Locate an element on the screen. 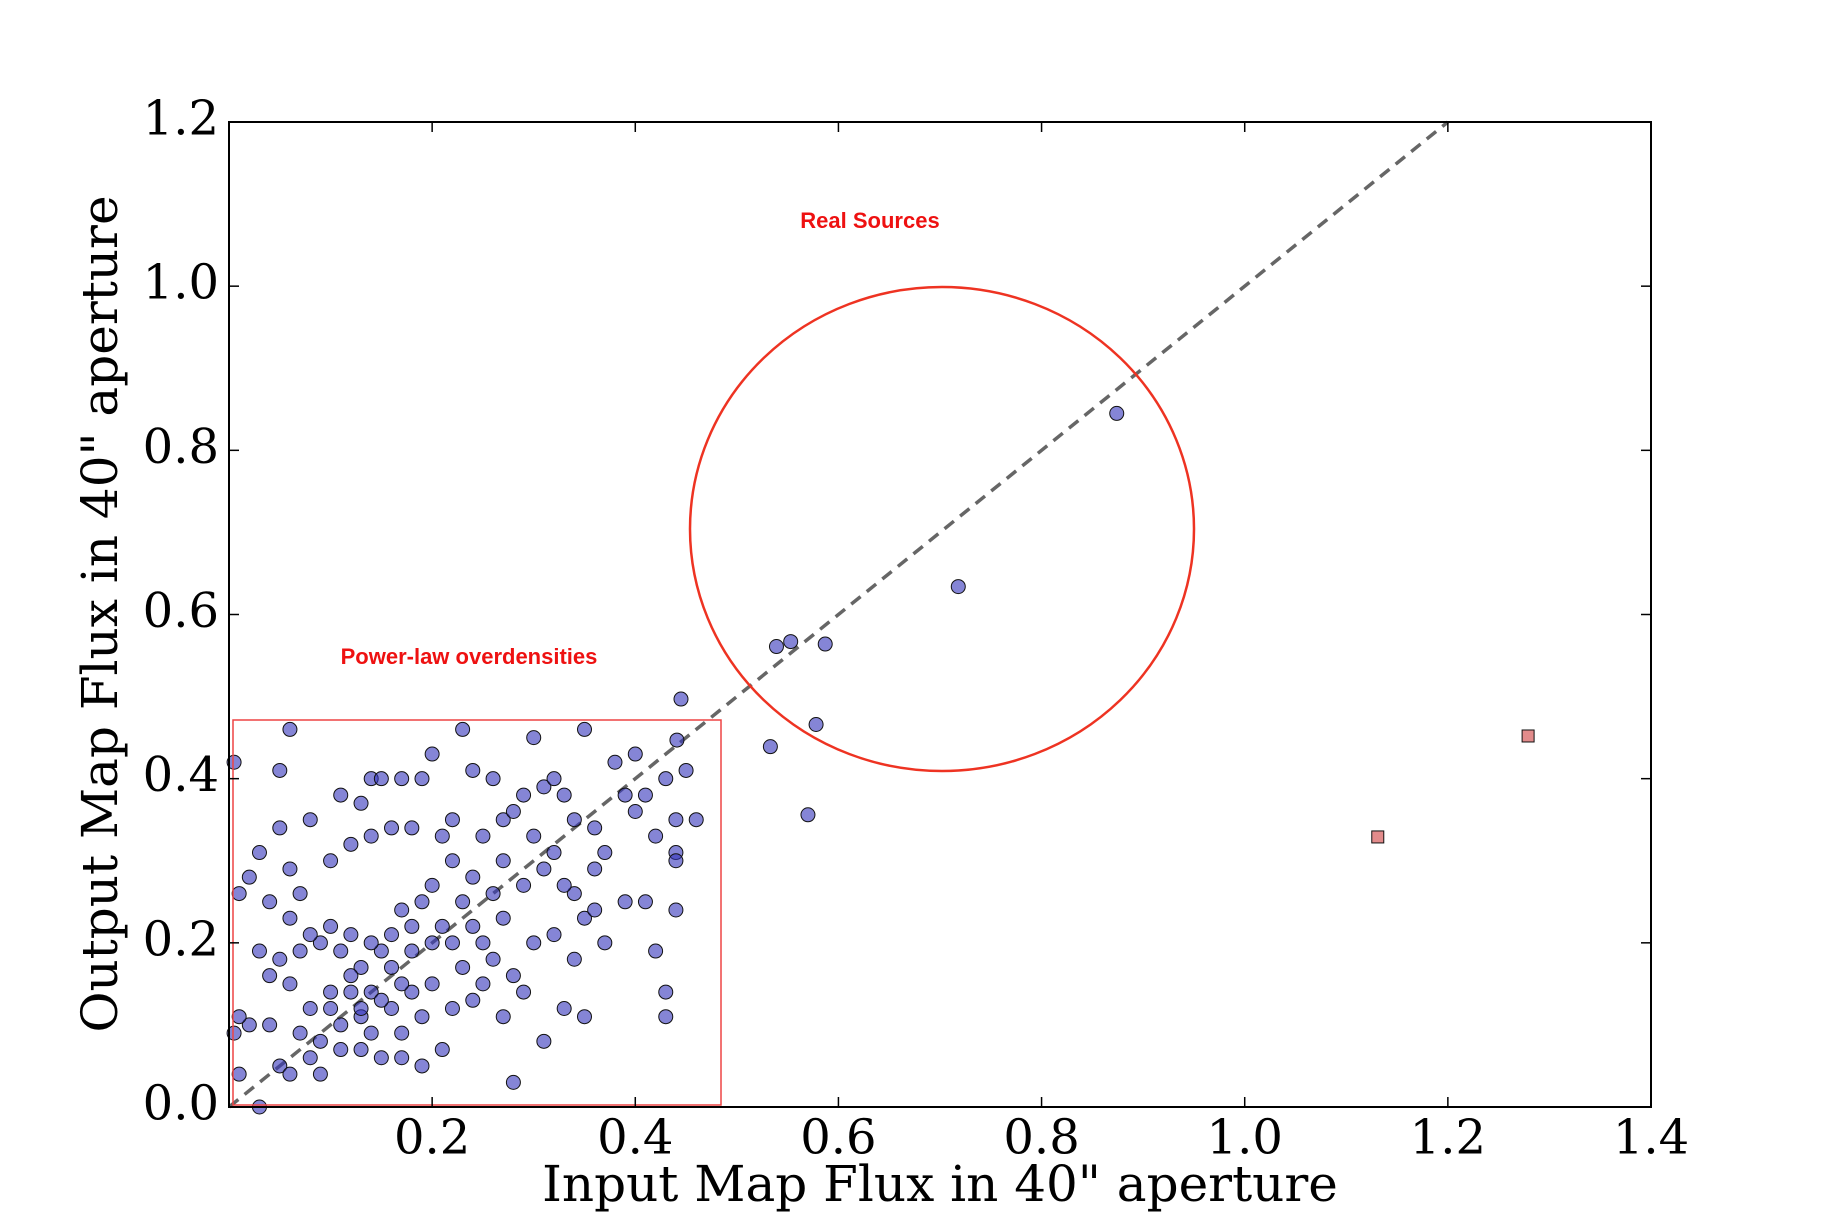  y-tick-label: 0.4 is located at coordinates (181, 775).